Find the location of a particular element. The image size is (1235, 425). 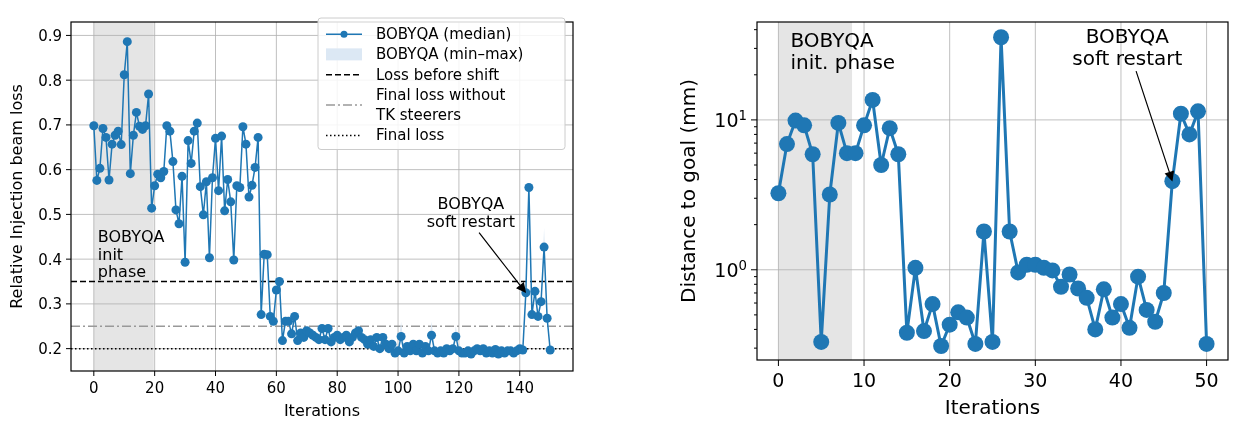

y-tick-label: 0.2 is located at coordinates (50, 349).